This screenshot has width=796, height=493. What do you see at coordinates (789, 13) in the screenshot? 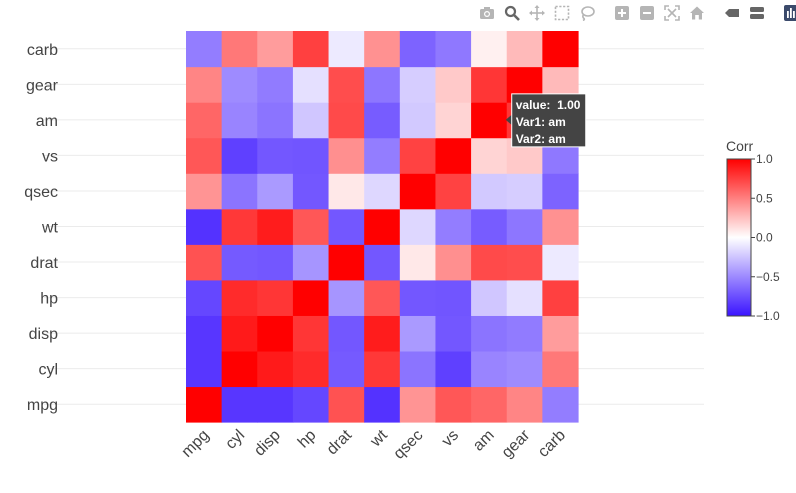
I see `plotly-logo-icon` at bounding box center [789, 13].